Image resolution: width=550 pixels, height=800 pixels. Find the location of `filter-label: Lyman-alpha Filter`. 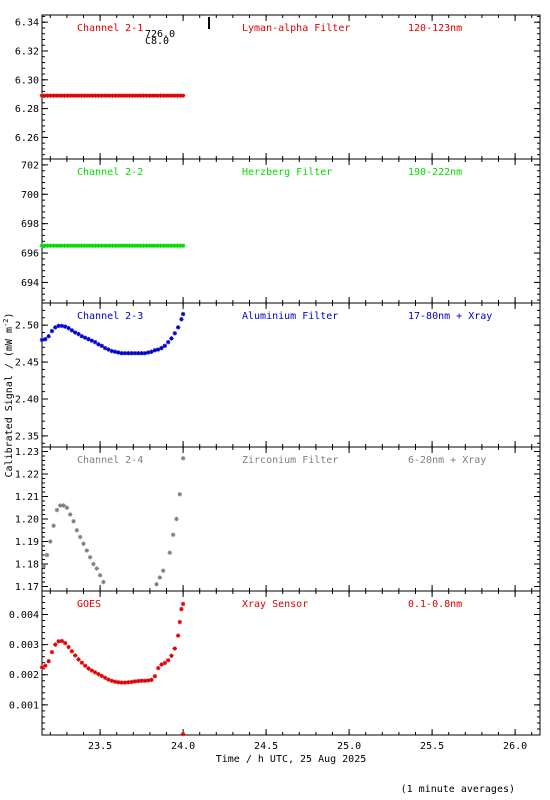

filter-label: Lyman-alpha Filter is located at coordinates (296, 28).